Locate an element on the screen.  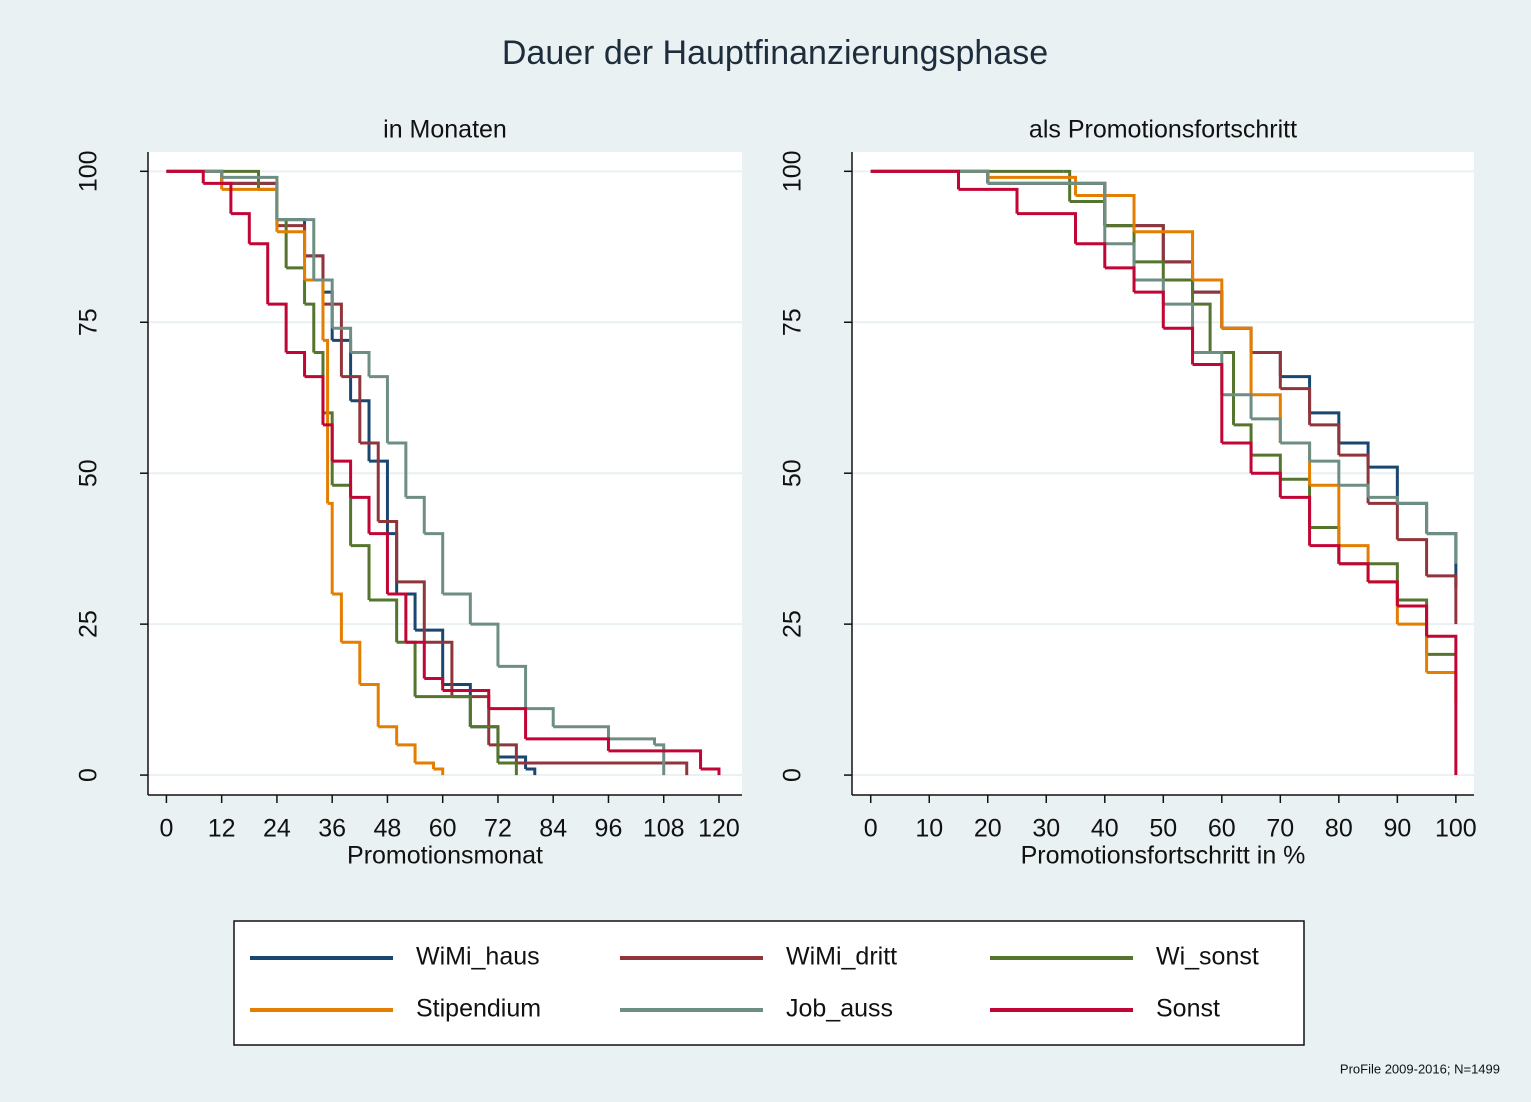
x-tick-label: 30 is located at coordinates (1046, 829).